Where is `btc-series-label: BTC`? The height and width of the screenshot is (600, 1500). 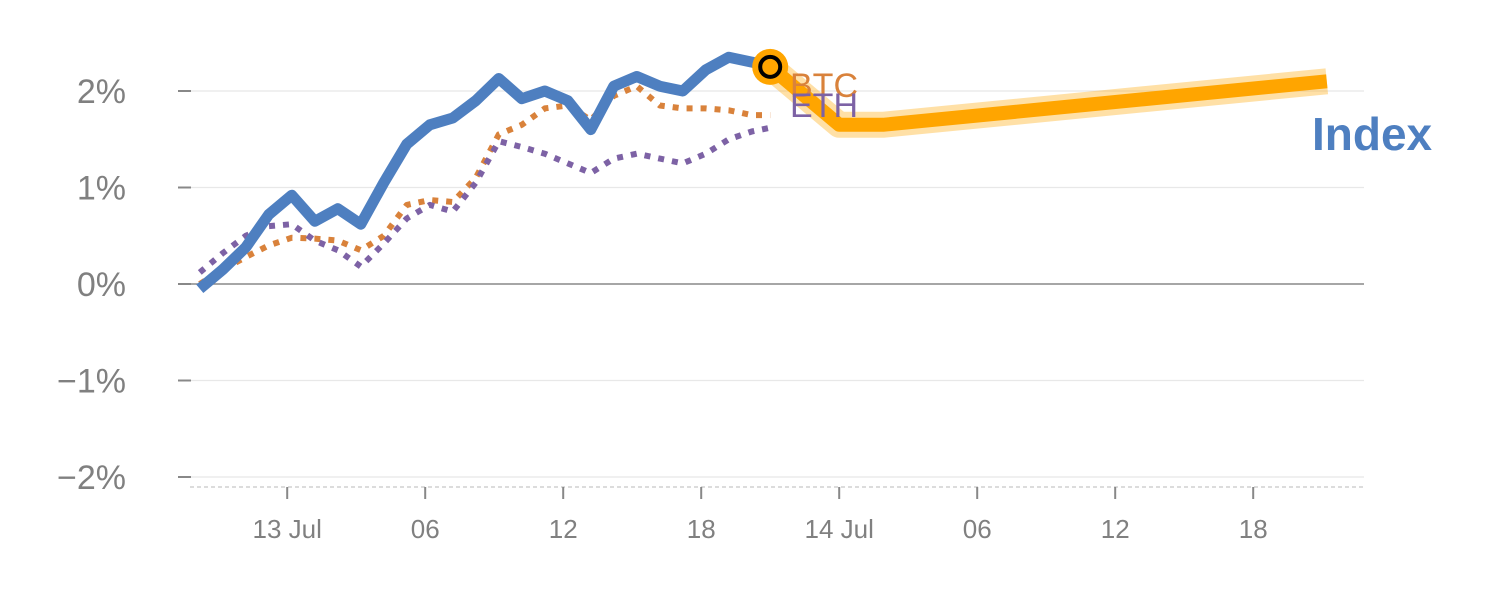
btc-series-label: BTC is located at coordinates (824, 86).